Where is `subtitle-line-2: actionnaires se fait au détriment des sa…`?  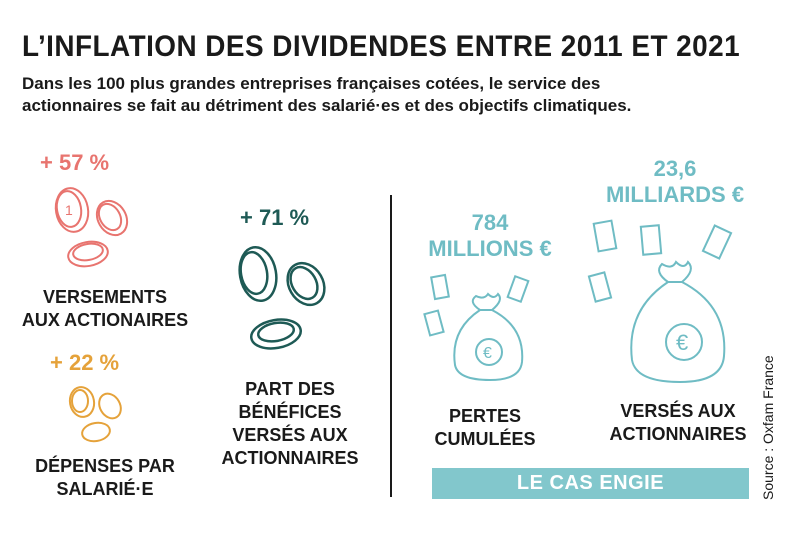
subtitle-line-2: actionnaires se fait au détriment des sa… is located at coordinates (327, 105).